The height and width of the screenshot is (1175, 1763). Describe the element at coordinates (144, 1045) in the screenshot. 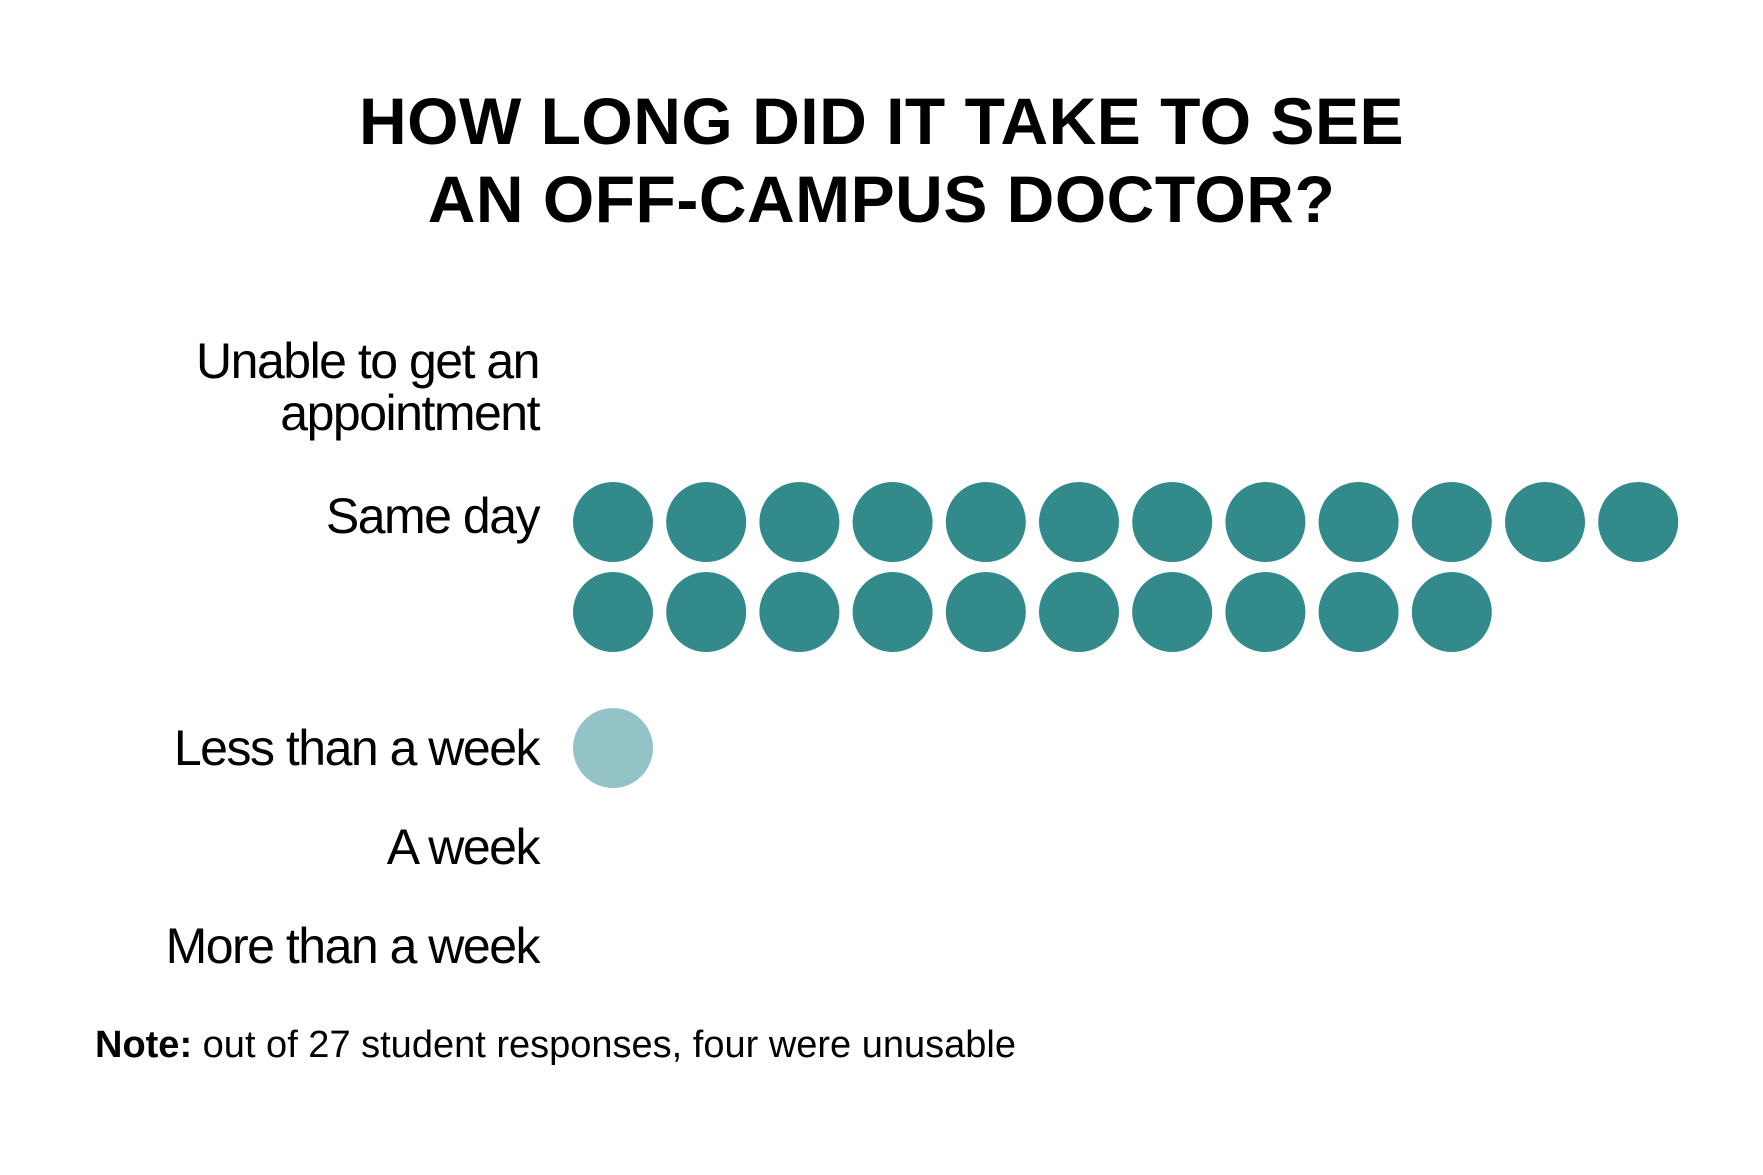

I see `chart-note-label: Note:` at that location.